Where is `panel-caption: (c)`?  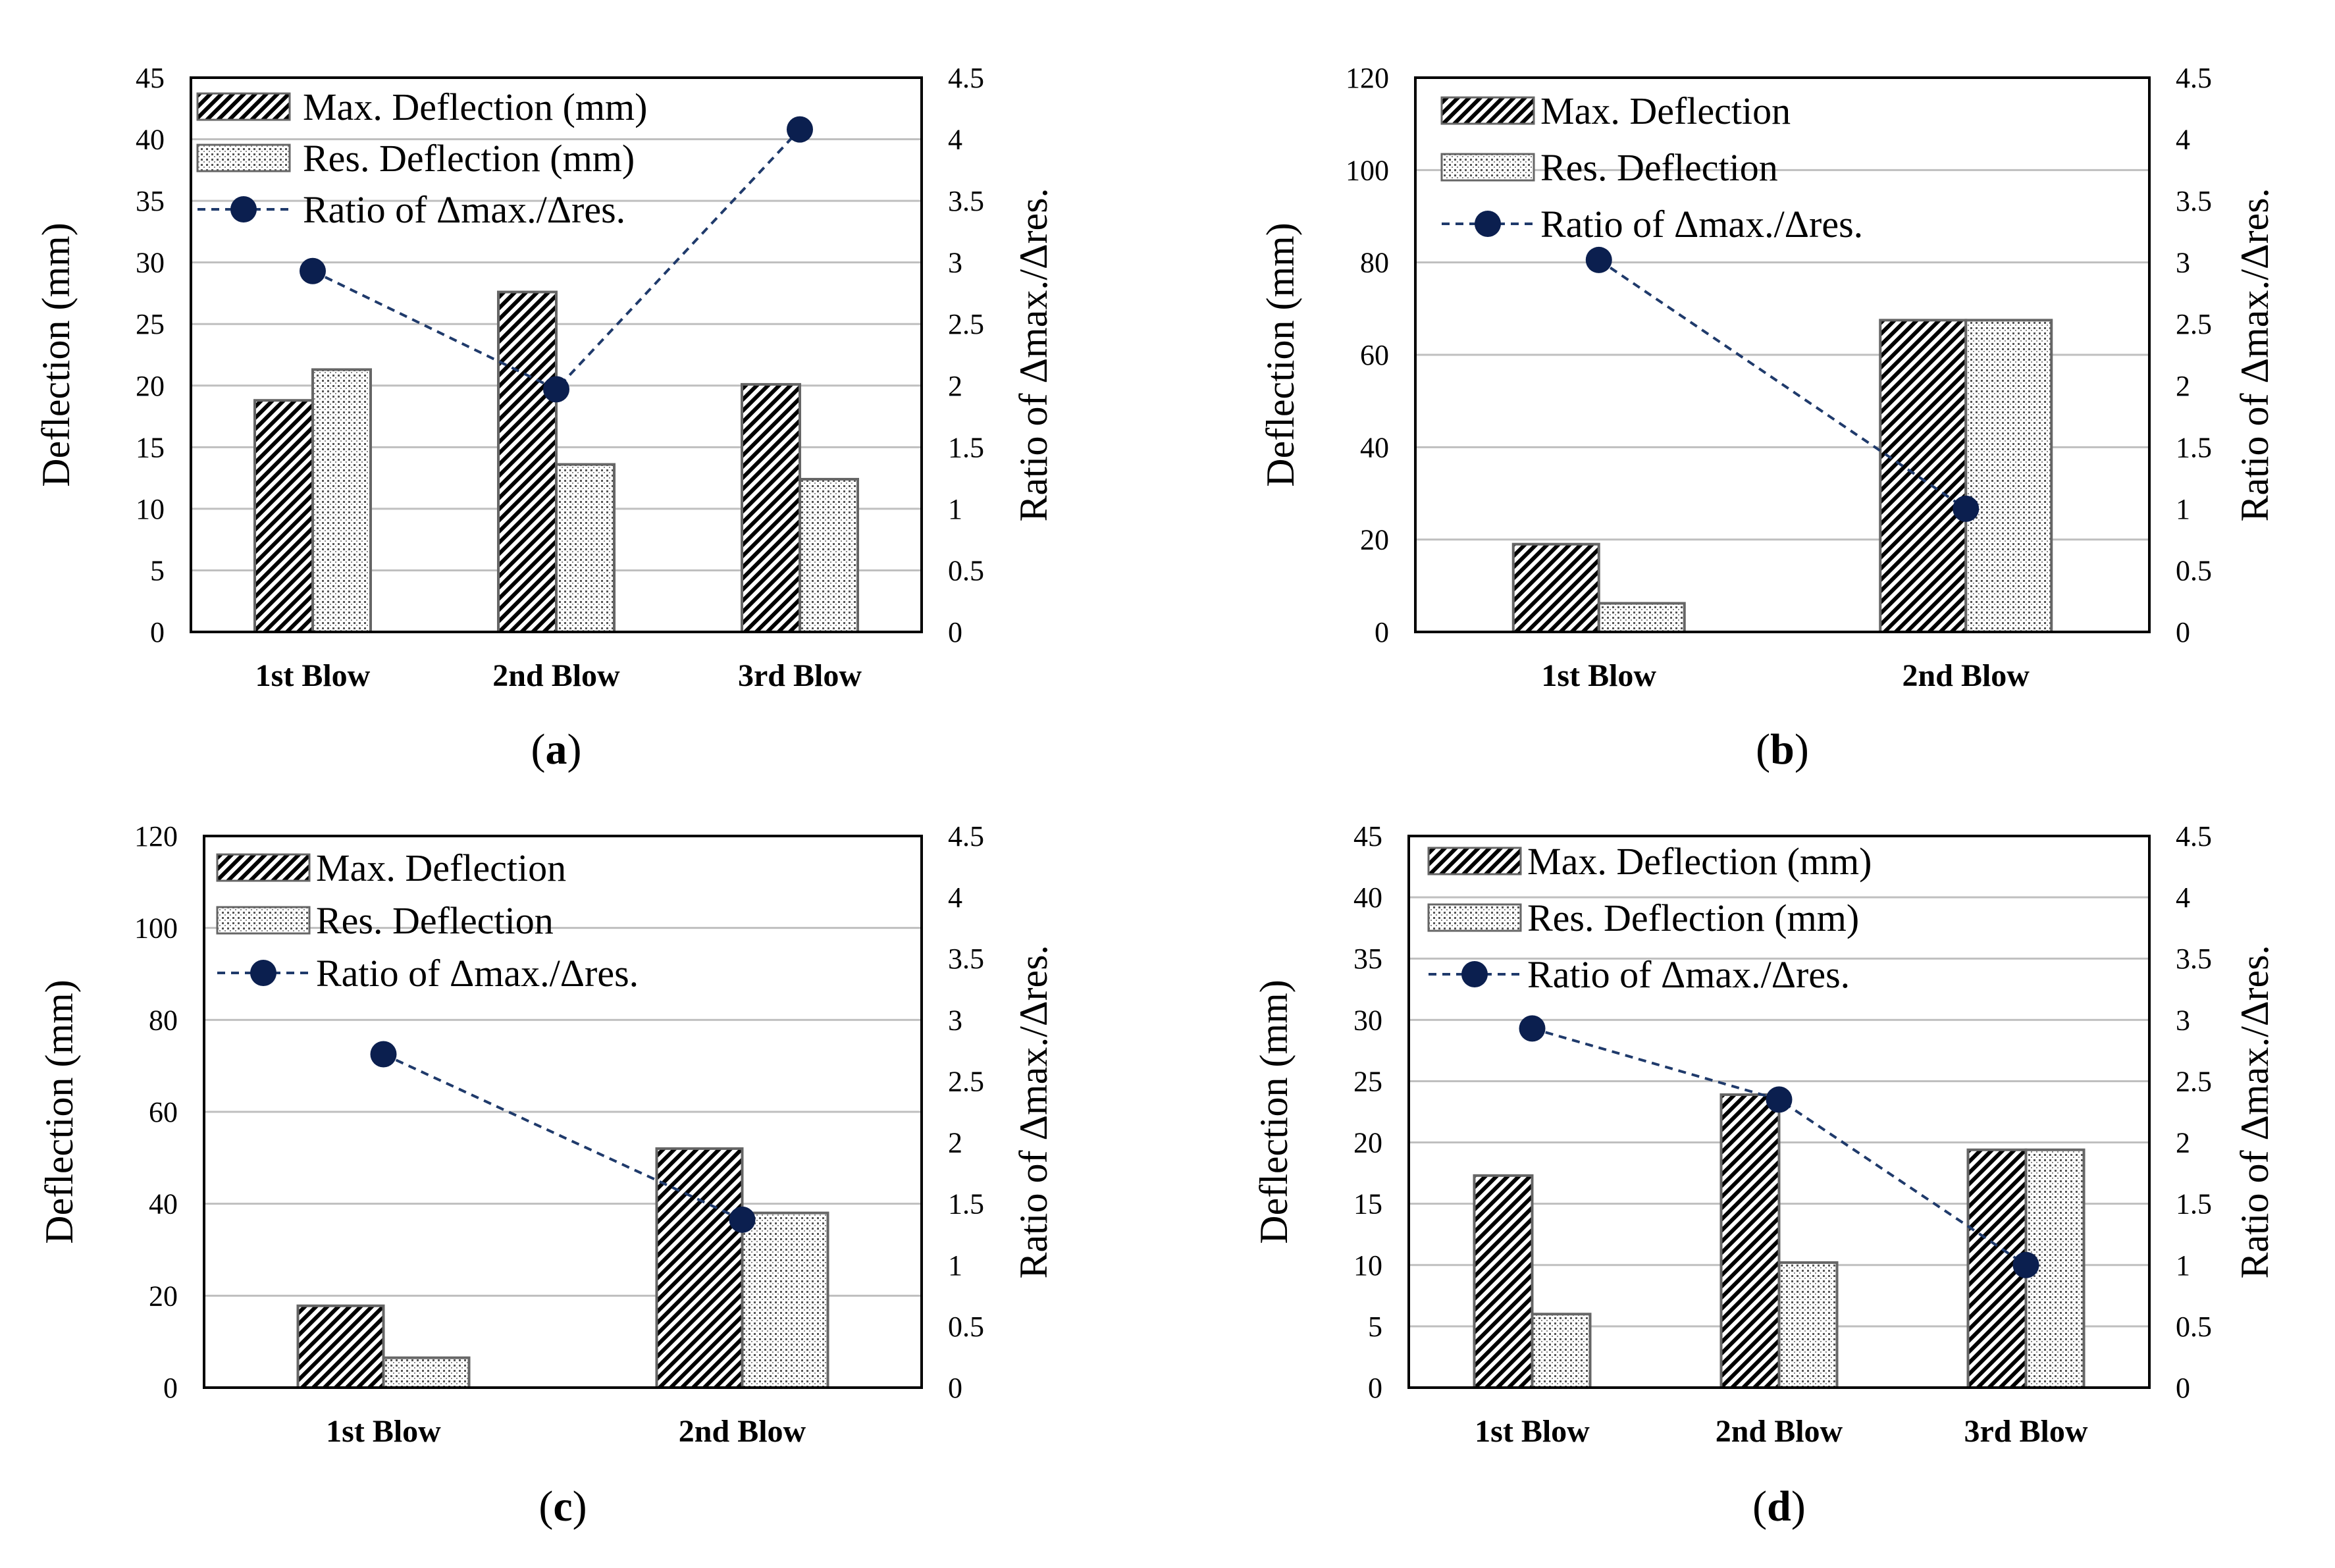 panel-caption: (c) is located at coordinates (562, 1506).